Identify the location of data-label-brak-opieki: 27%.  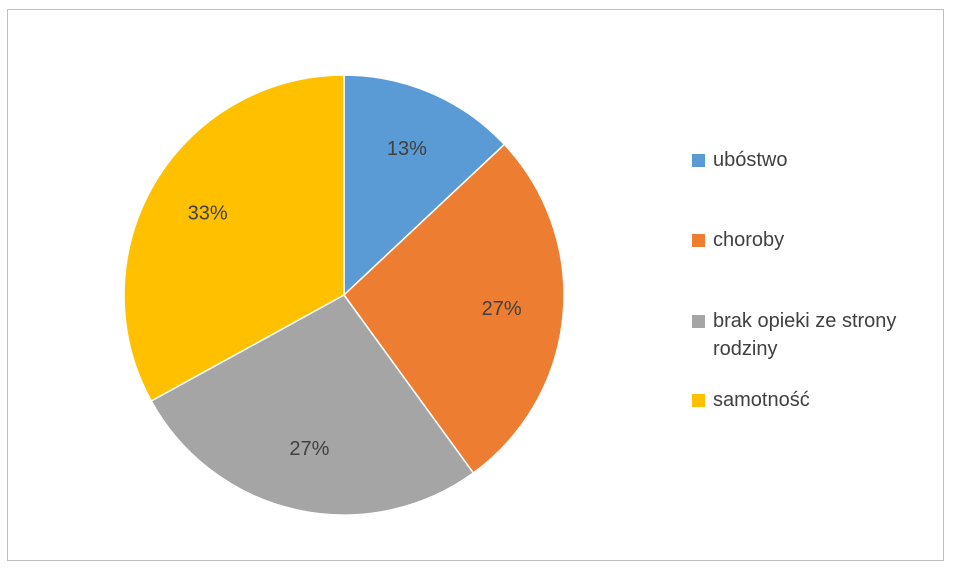
(309, 449).